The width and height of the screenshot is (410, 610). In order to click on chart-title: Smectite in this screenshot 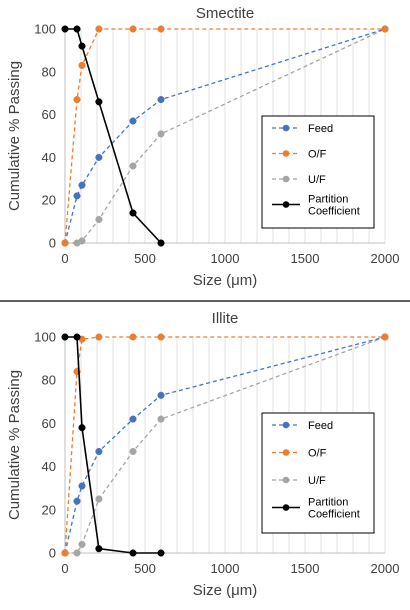, I will do `click(225, 13)`.